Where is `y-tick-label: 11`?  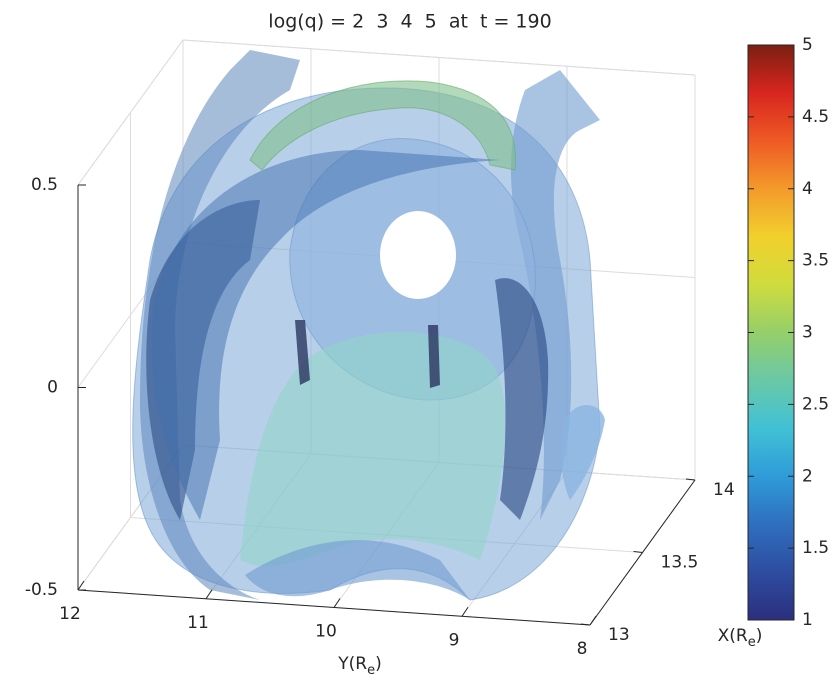 y-tick-label: 11 is located at coordinates (198, 623).